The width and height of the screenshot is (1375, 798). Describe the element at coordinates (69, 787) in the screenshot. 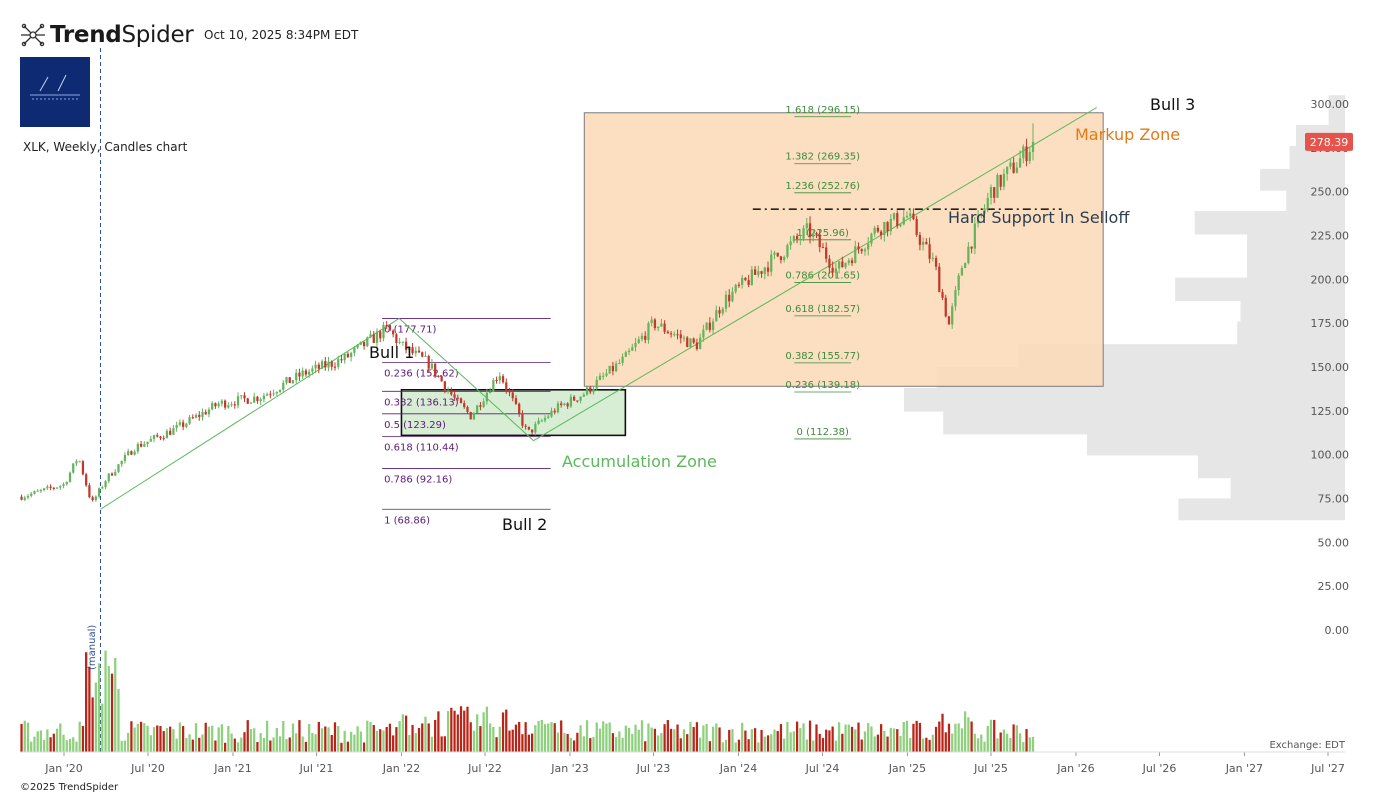

I see `copyright: ©2025 TrendSpider` at that location.